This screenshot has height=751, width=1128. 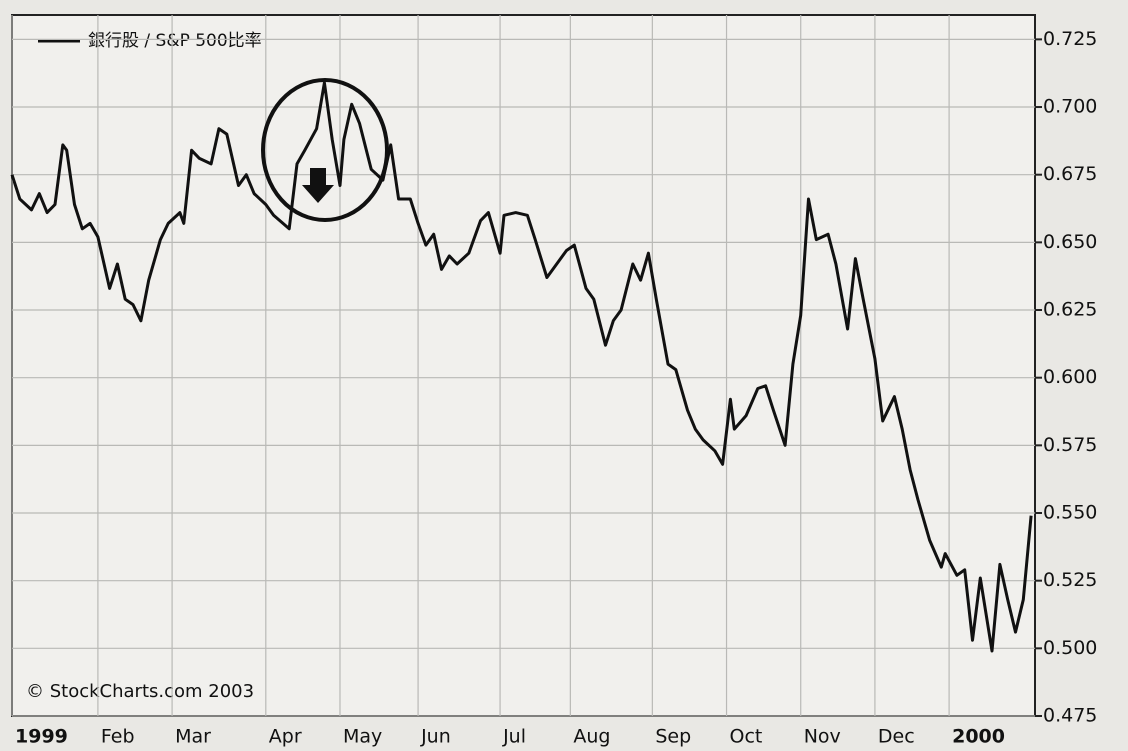 What do you see at coordinates (140, 691) in the screenshot?
I see `copyright-annotation: © StockCharts.com 2003` at bounding box center [140, 691].